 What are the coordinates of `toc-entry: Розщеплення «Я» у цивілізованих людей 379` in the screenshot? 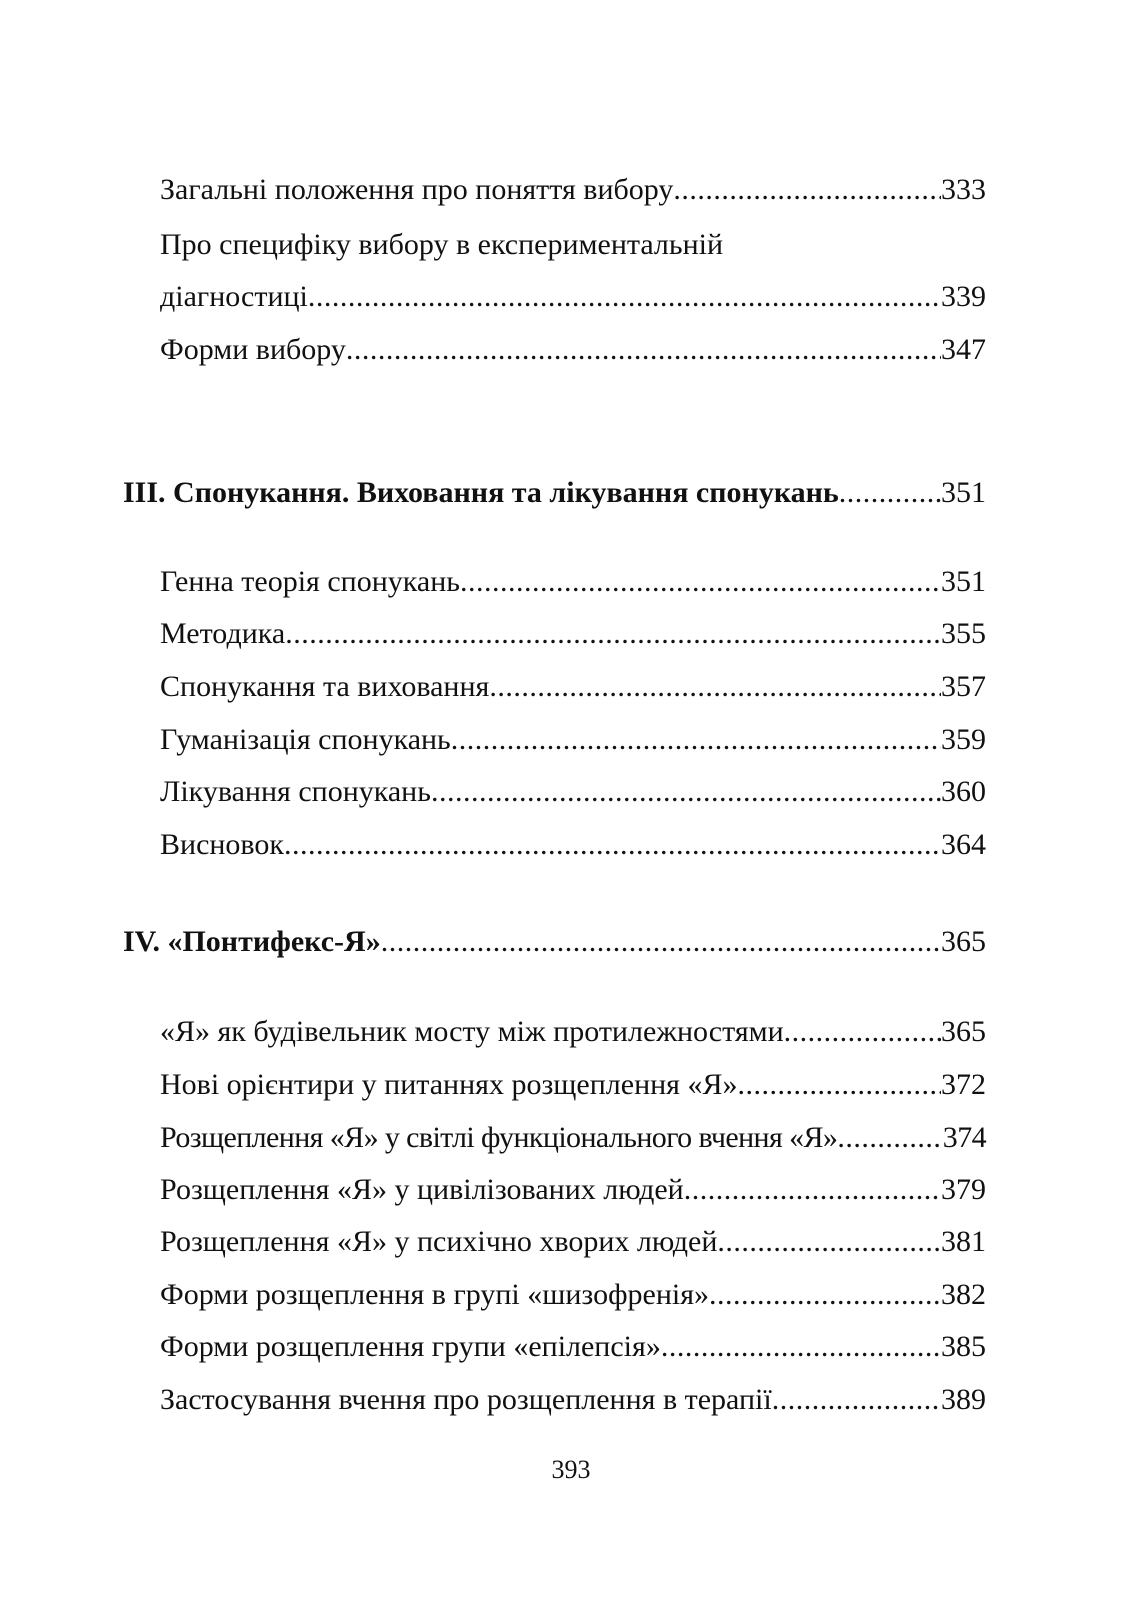 It's located at (573, 1190).